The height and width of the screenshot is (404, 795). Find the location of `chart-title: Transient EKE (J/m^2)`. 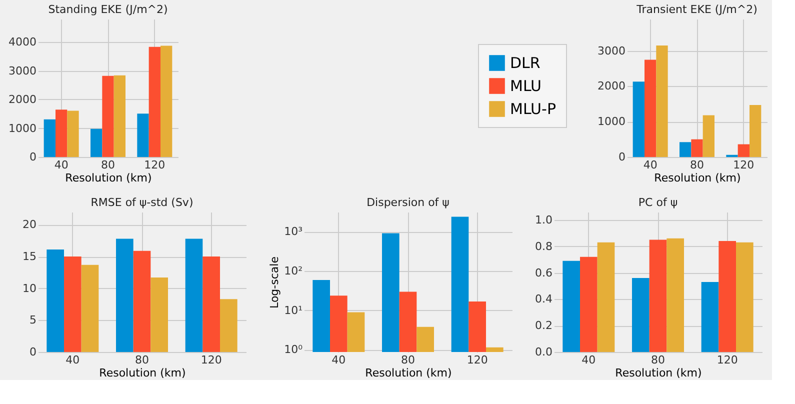

chart-title: Transient EKE (J/m^2) is located at coordinates (697, 9).